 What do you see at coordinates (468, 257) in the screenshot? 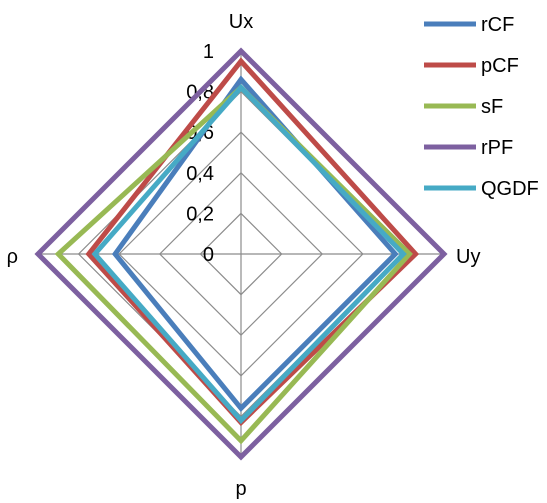
I see `axis-label-uy: Uy` at bounding box center [468, 257].